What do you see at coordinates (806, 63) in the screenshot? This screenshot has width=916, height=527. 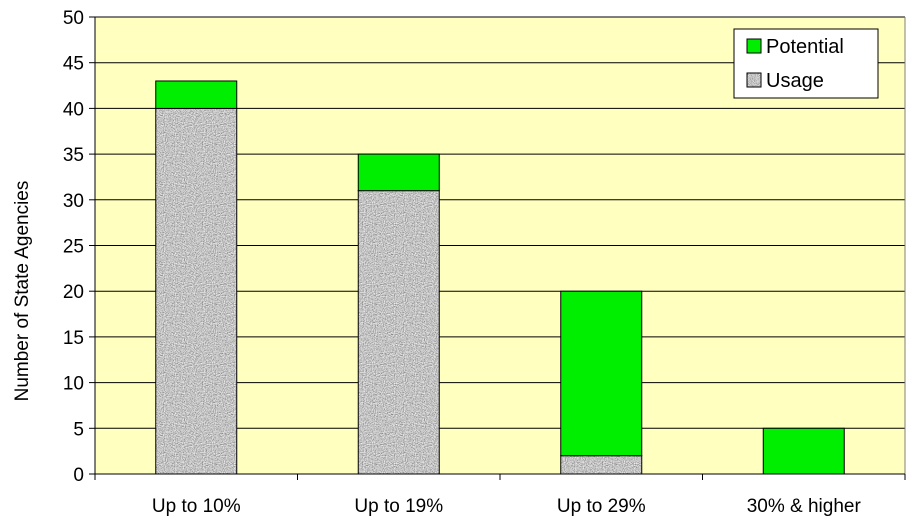 I see `legend: Potential Usage` at bounding box center [806, 63].